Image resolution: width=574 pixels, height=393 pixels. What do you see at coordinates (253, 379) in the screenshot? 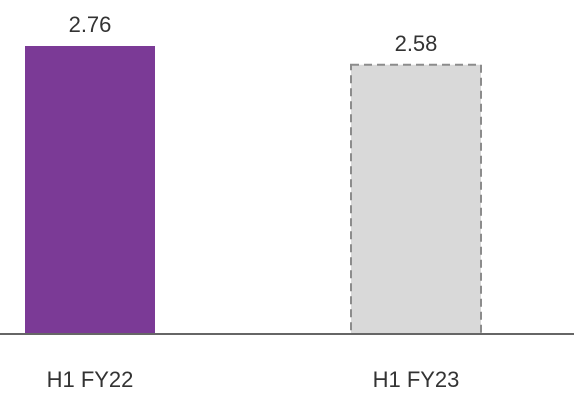
I see `x-tick-labels-layer: H1 FY22 H1 FY23` at bounding box center [253, 379].